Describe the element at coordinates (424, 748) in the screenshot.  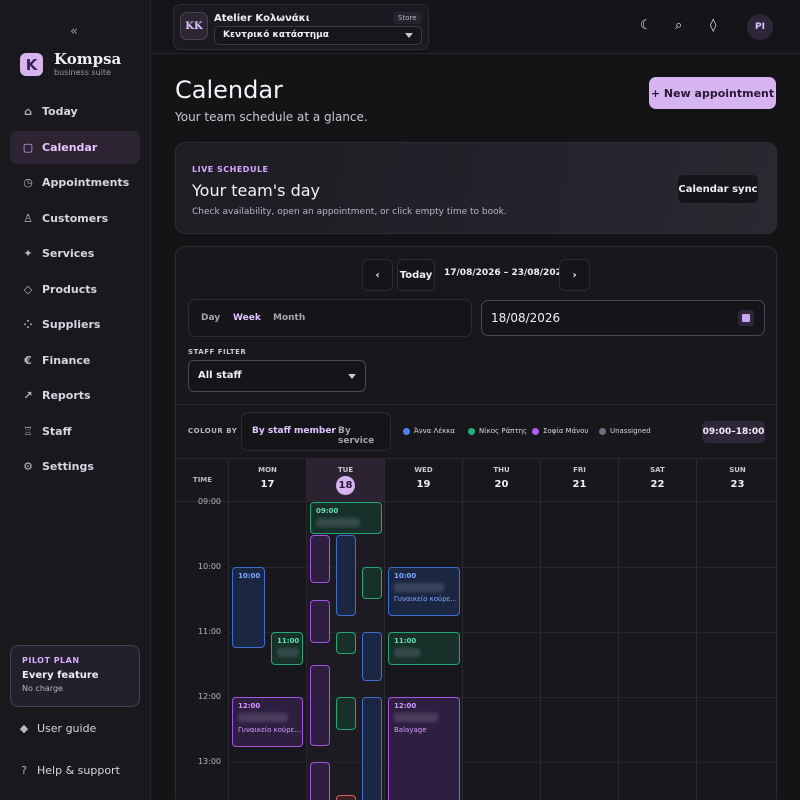
I see `appointment-block: 12:00 Balayage` at that location.